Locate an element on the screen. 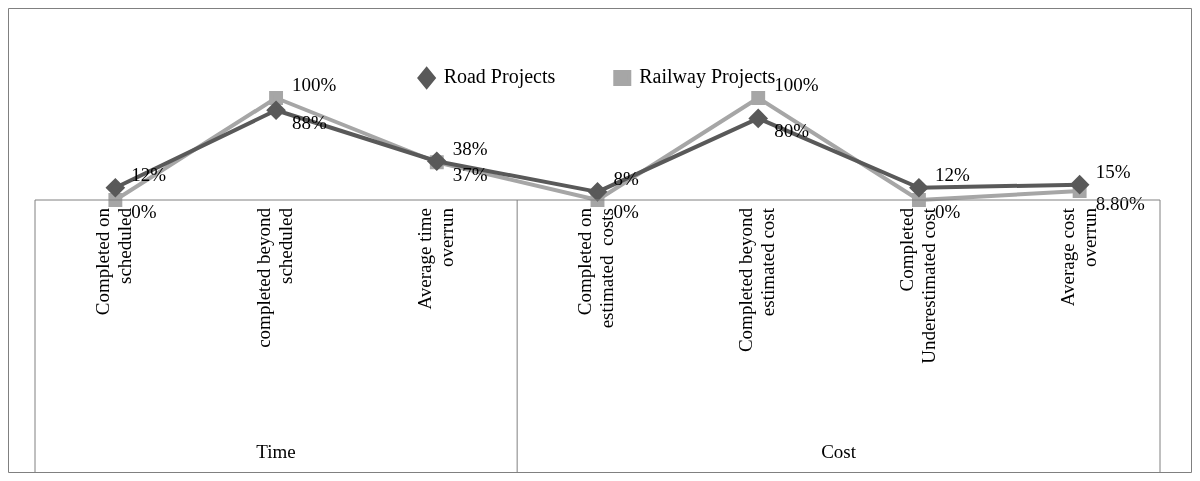 Image resolution: width=1200 pixels, height=481 pixels. x-tick-label: Average time overrun is located at coordinates (435, 258).